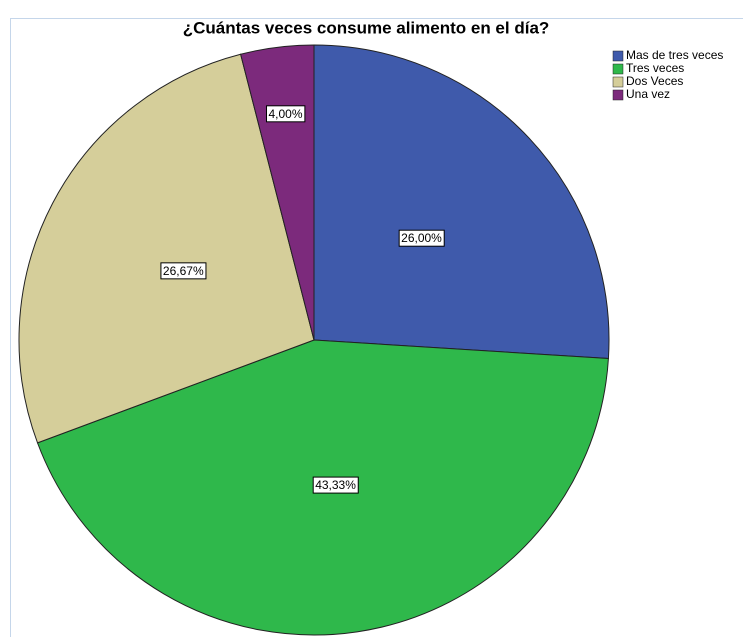 This screenshot has height=637, width=743. I want to click on data-label: 4,00%, so click(286, 114).